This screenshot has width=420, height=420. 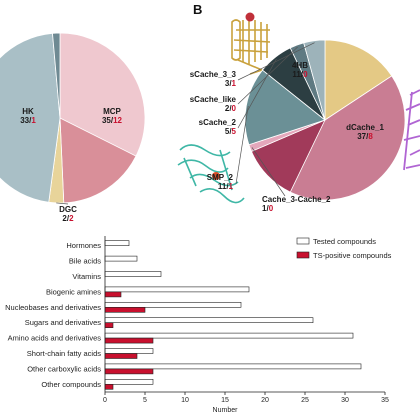 What do you see at coordinates (105, 400) in the screenshot?
I see `x-tick-label-0: 0` at bounding box center [105, 400].